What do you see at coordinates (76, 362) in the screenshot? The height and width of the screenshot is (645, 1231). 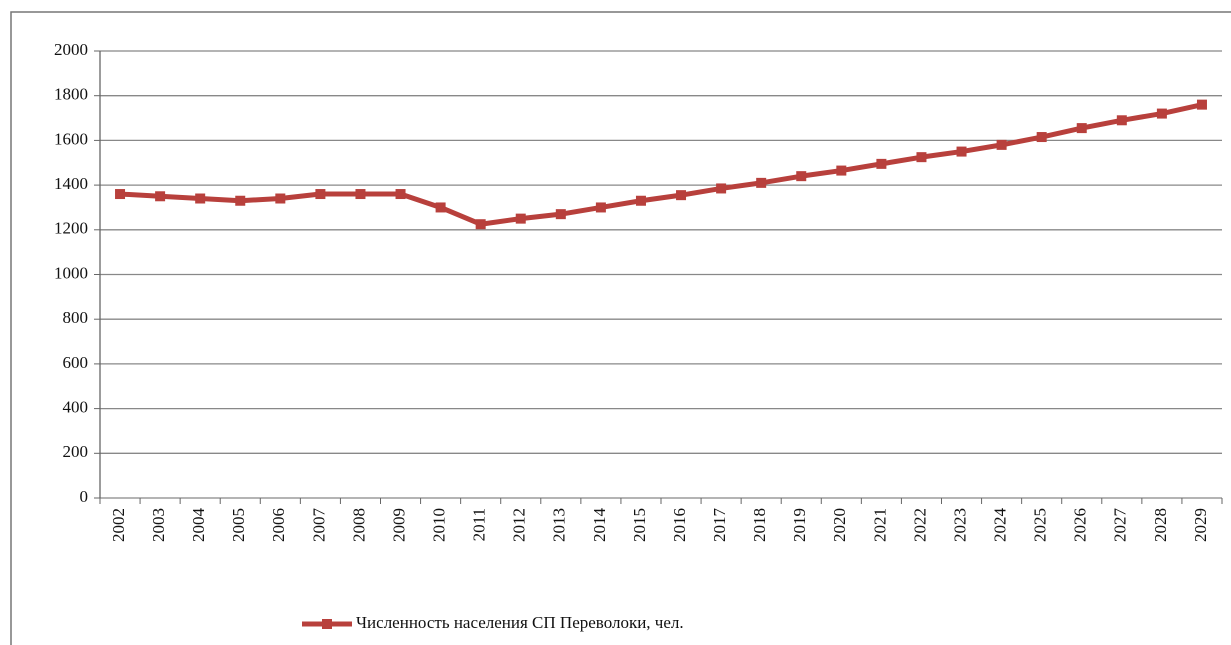 I see `y-tick-label: 600` at bounding box center [76, 362].